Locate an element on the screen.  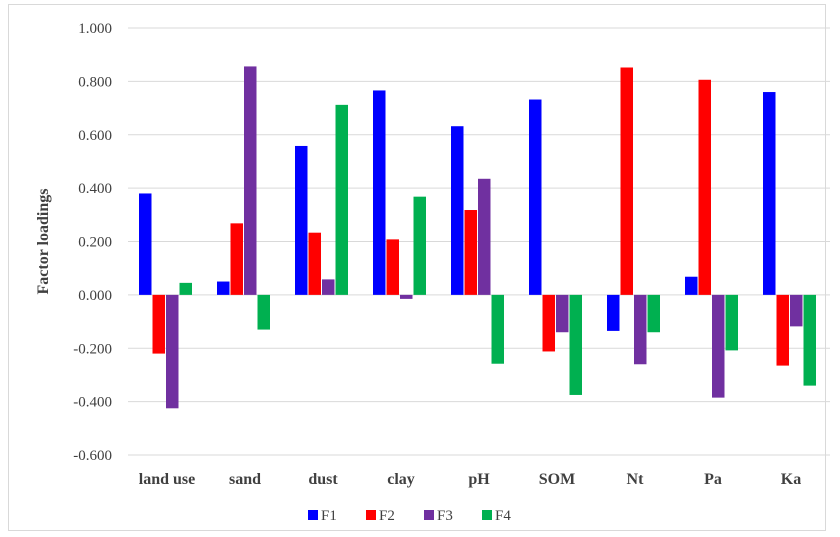
bar-f1-land-use is located at coordinates (145, 244).